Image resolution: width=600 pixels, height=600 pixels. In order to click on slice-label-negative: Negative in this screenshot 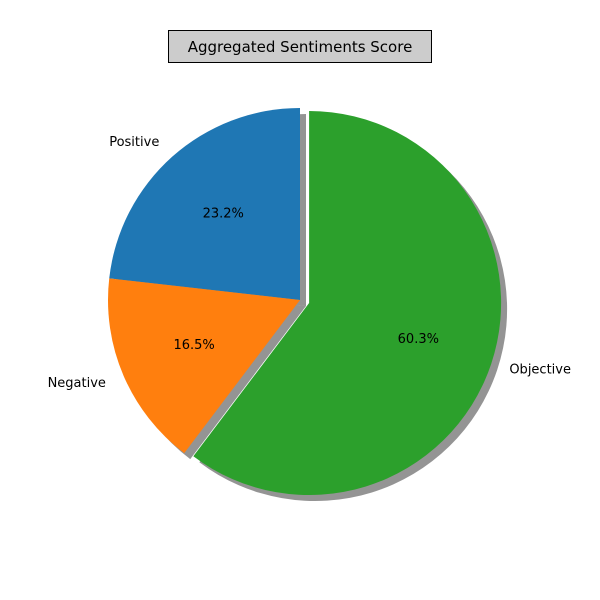, I will do `click(77, 383)`.